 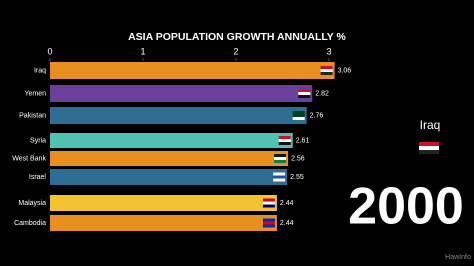 What do you see at coordinates (30, 223) in the screenshot?
I see `category-label: Cambodia` at bounding box center [30, 223].